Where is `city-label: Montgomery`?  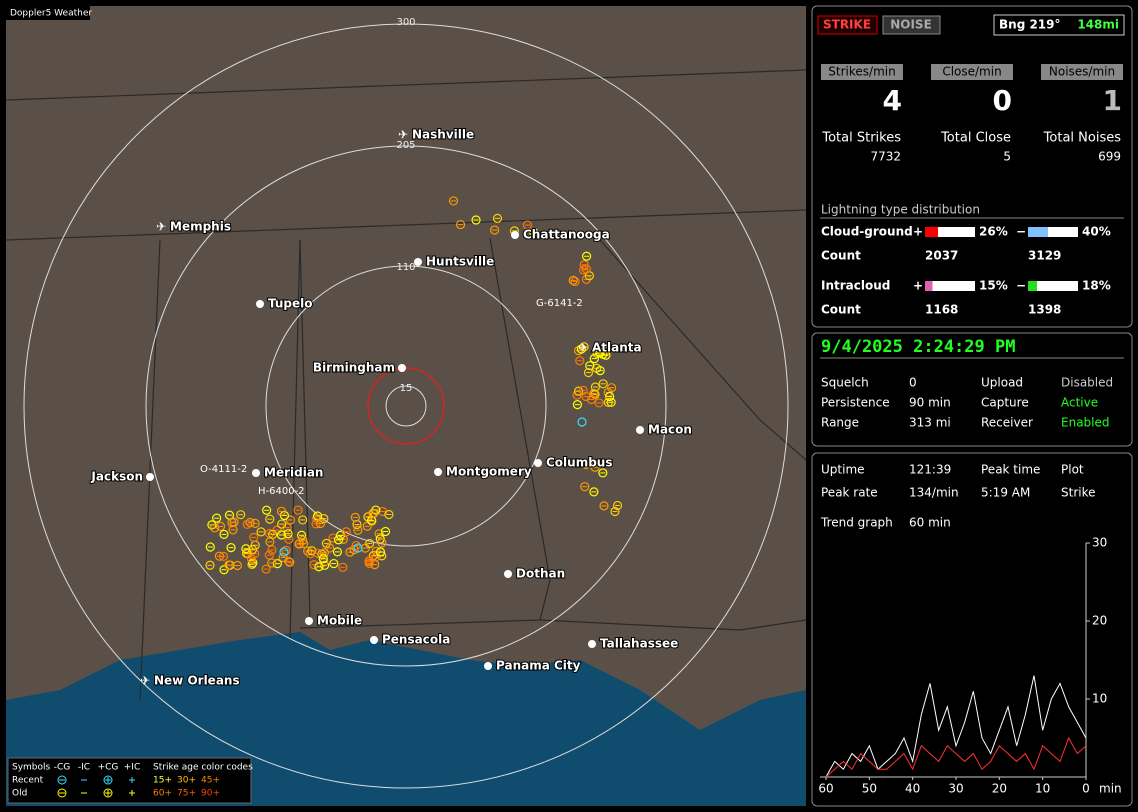 city-label: Montgomery is located at coordinates (489, 472).